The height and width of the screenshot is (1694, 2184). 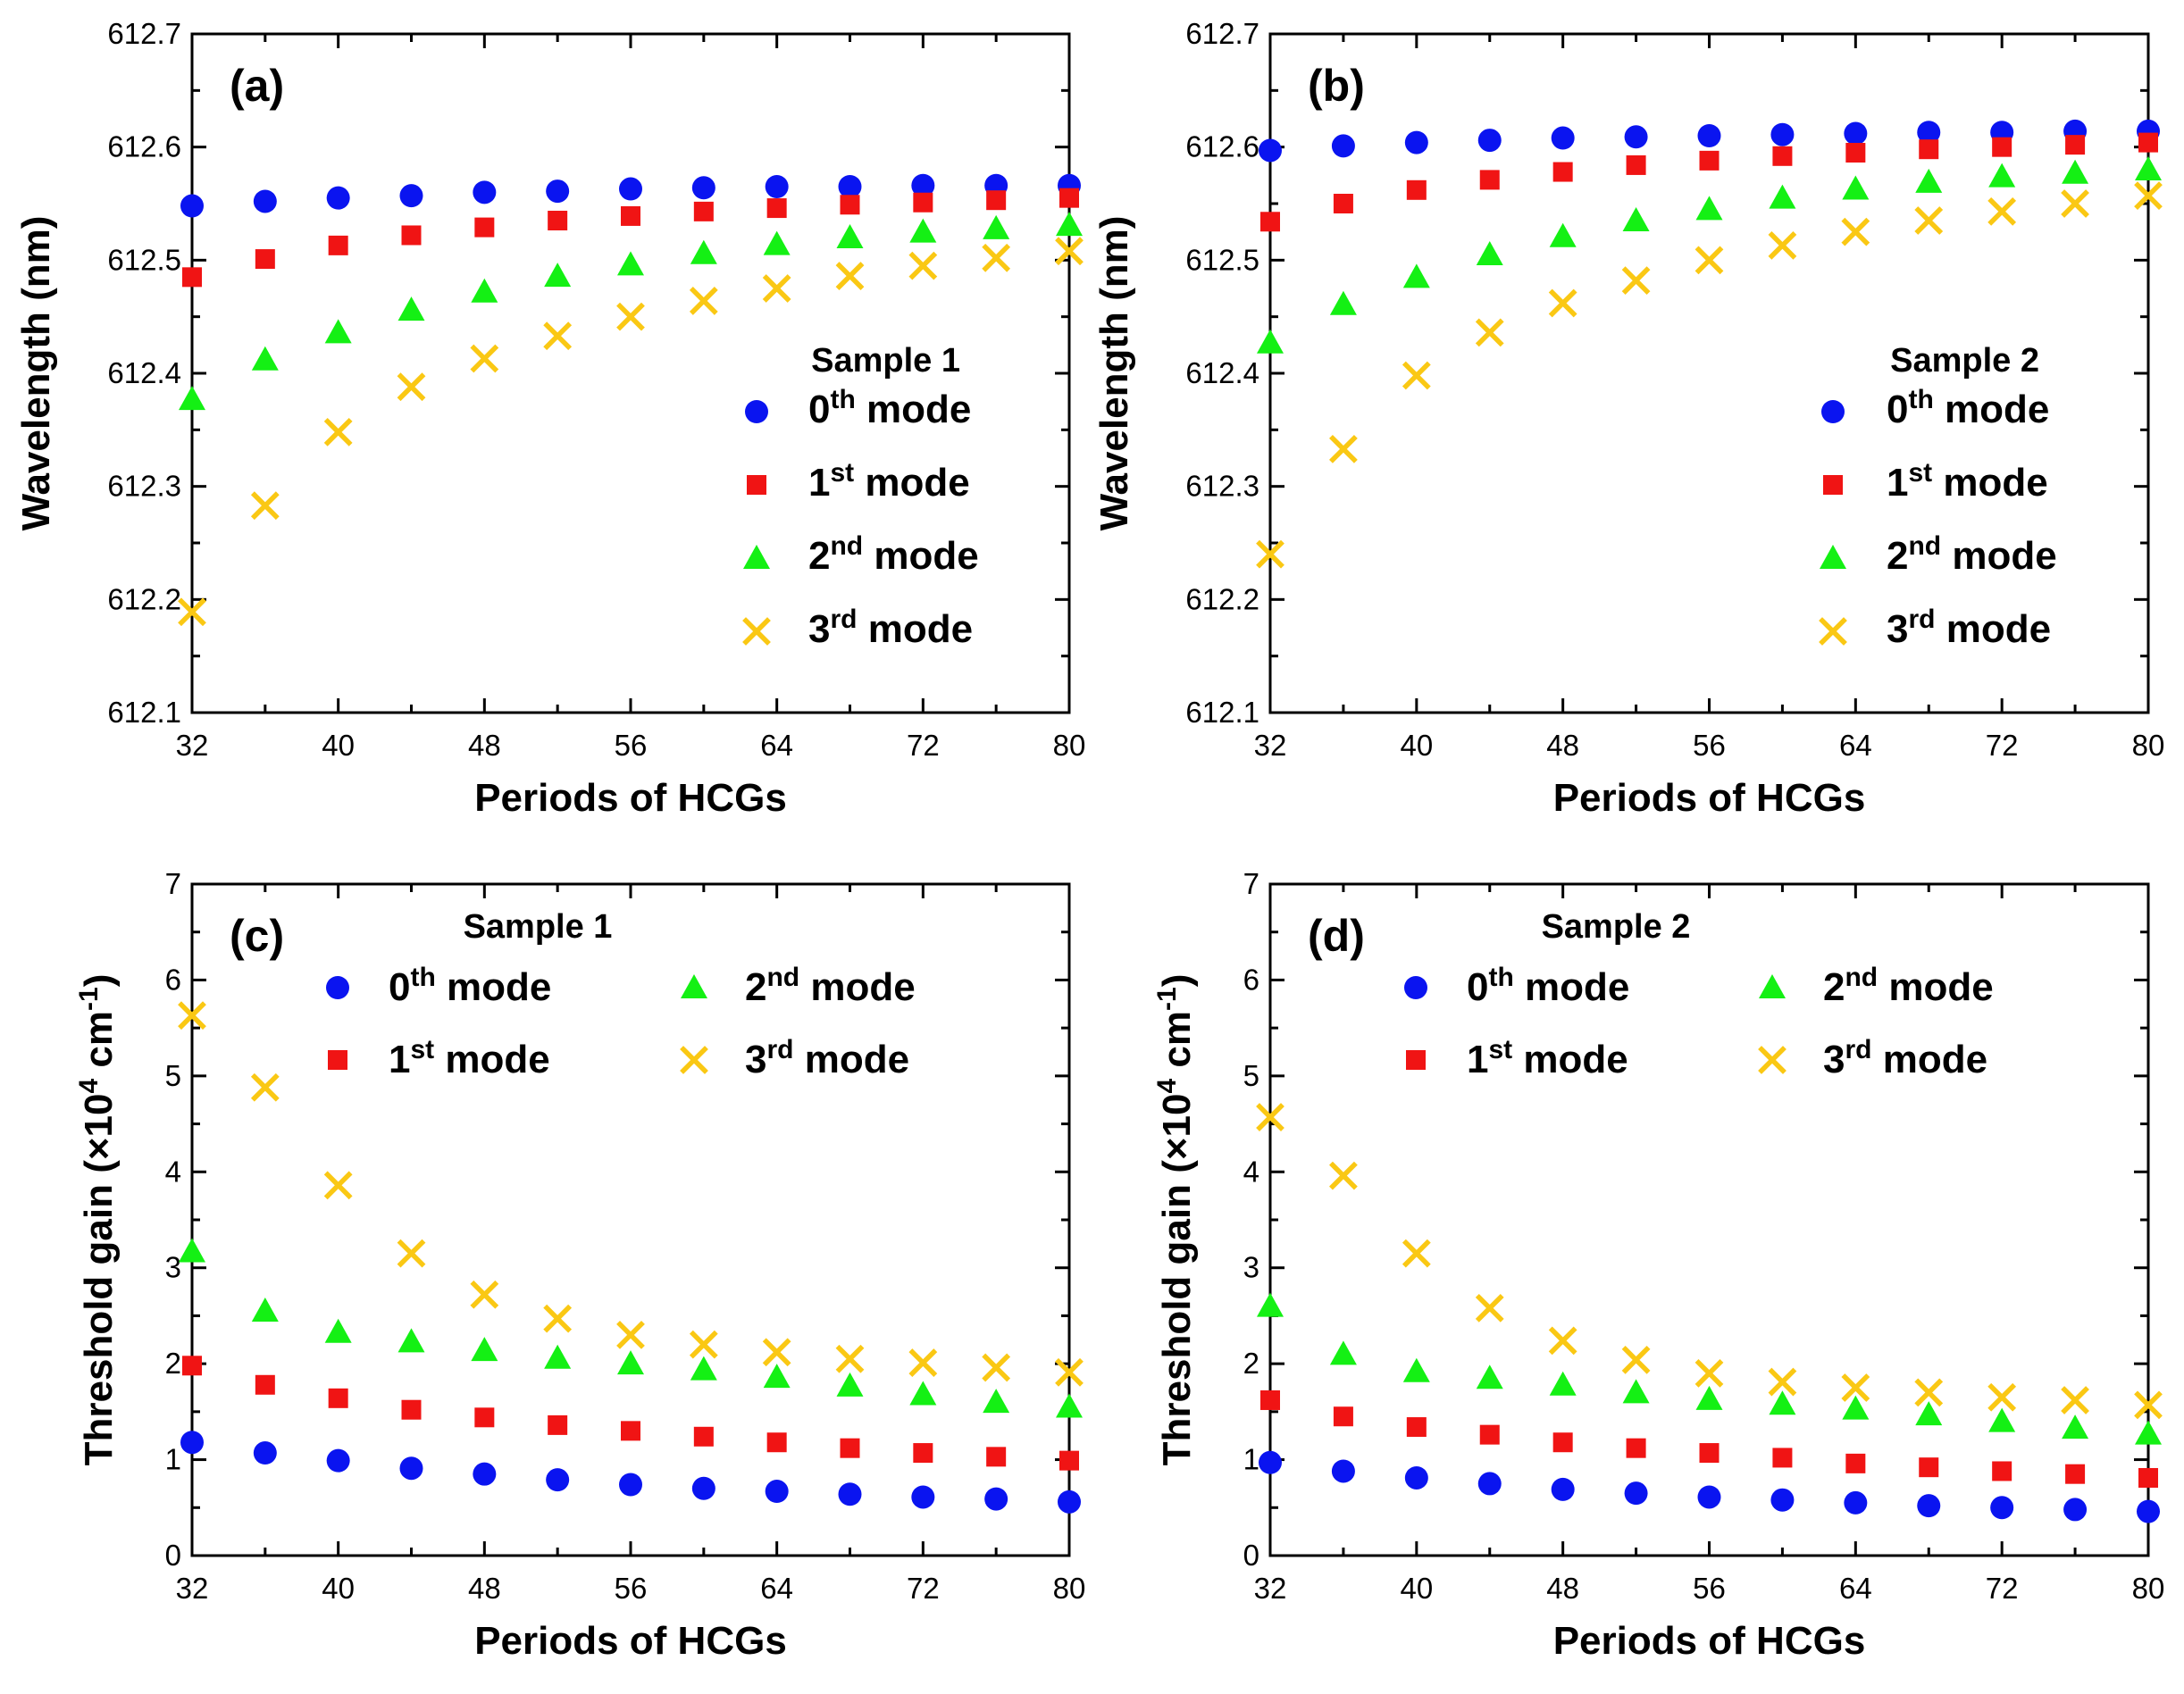 I want to click on x-axis-title: Periods of HCGs, so click(x=630, y=1641).